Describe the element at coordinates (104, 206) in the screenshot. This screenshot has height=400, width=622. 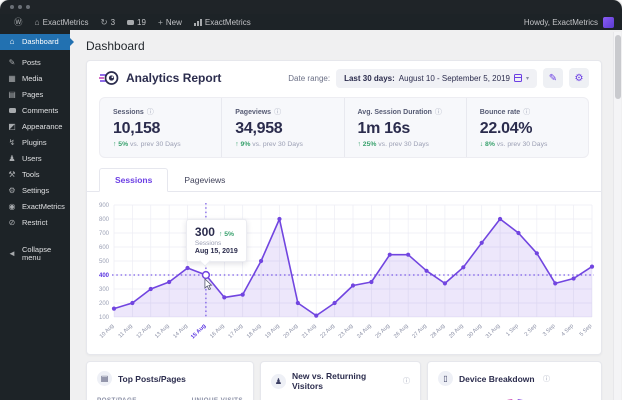
I see `svg-text: 900` at that location.